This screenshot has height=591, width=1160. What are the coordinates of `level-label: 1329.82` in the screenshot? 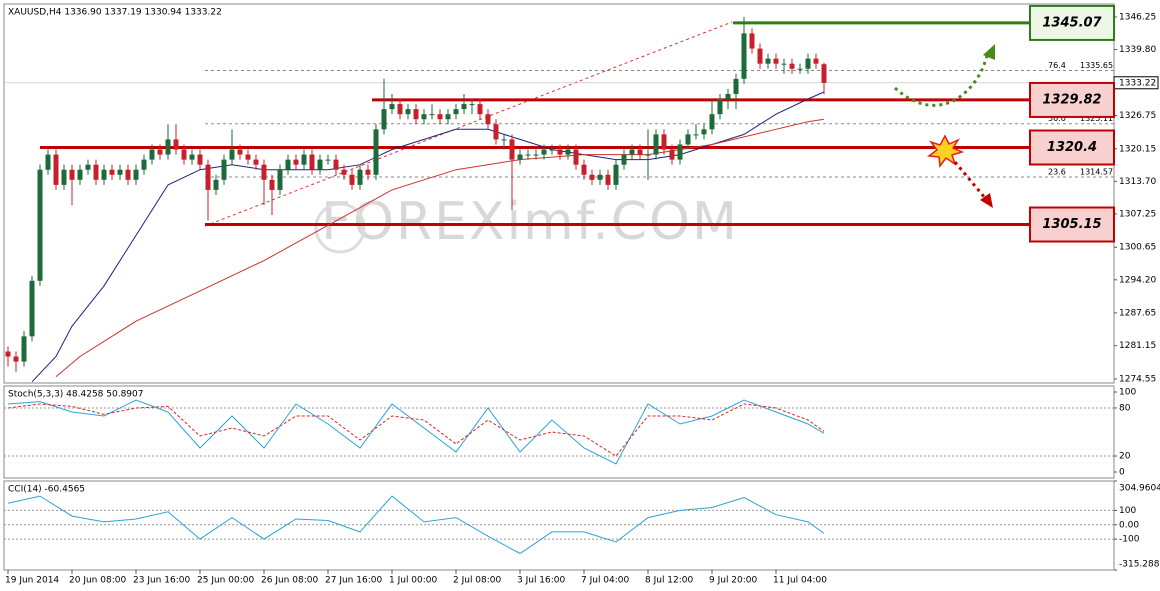 It's located at (1071, 99).